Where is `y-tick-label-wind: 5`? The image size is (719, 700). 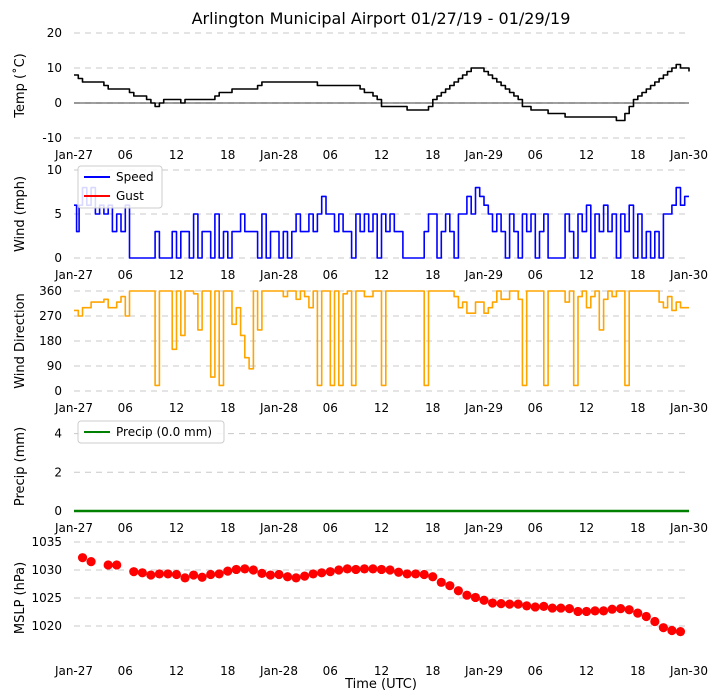 y-tick-label-wind: 5 is located at coordinates (58, 214).